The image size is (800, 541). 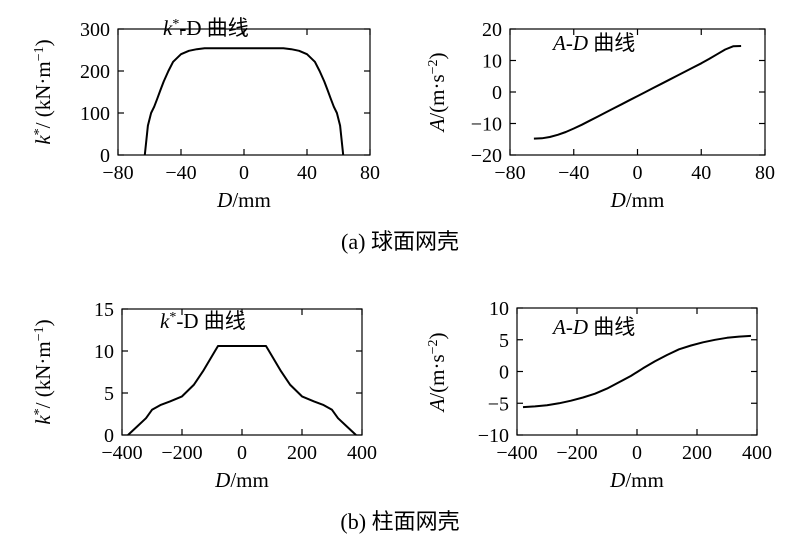 I want to click on caption-a: (a) 球面网壳, so click(x=400, y=241).